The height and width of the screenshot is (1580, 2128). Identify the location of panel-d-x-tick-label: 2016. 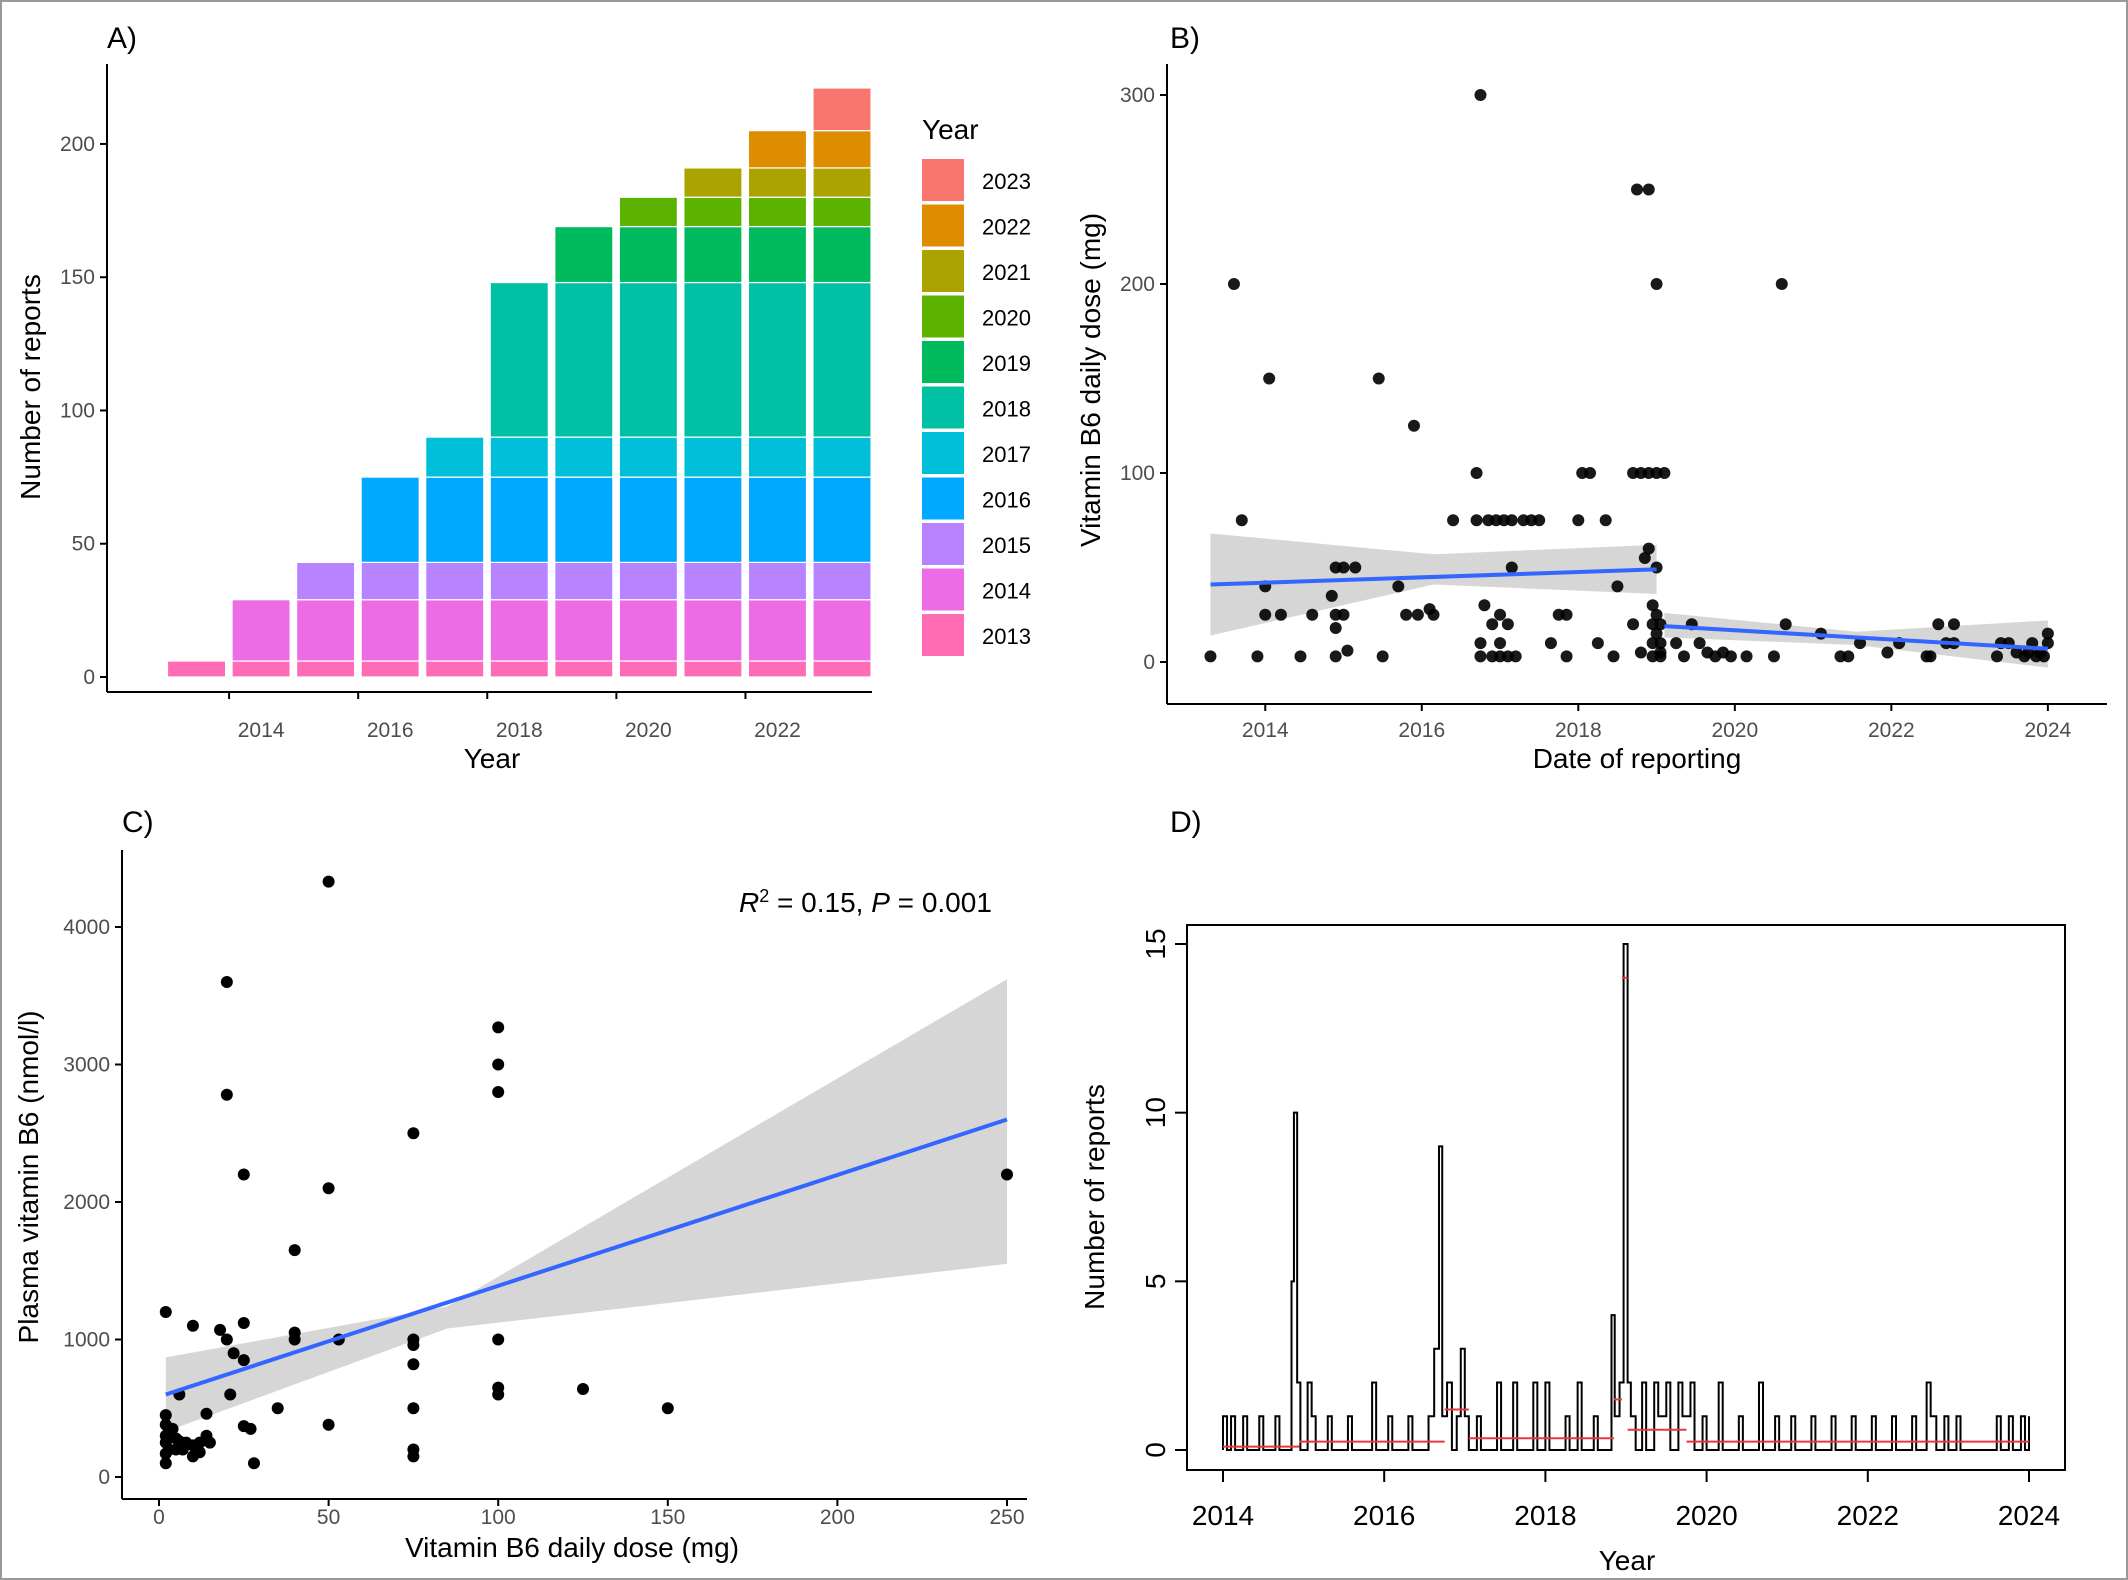
(1384, 1515).